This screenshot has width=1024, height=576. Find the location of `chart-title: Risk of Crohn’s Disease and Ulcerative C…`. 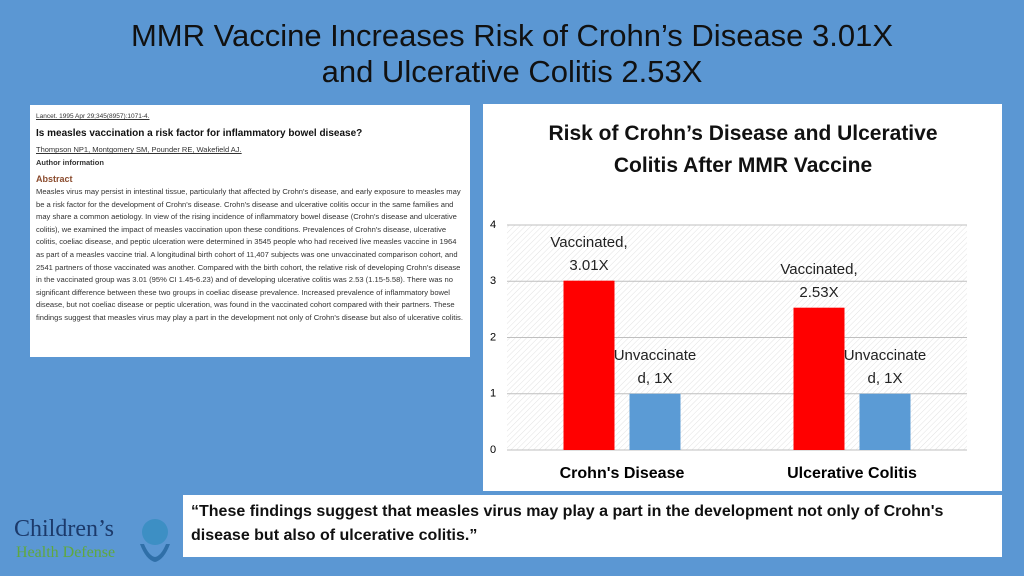

chart-title: Risk of Crohn’s Disease and Ulcerative C… is located at coordinates (743, 149).